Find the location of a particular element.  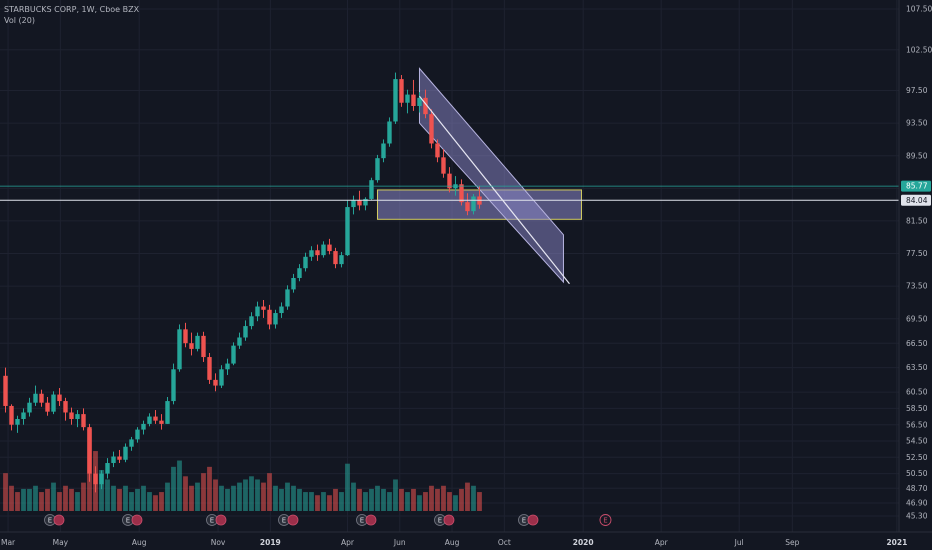

symbol-title: STARBUCKS CORP, 1W, Cboe BZX is located at coordinates (72, 9).